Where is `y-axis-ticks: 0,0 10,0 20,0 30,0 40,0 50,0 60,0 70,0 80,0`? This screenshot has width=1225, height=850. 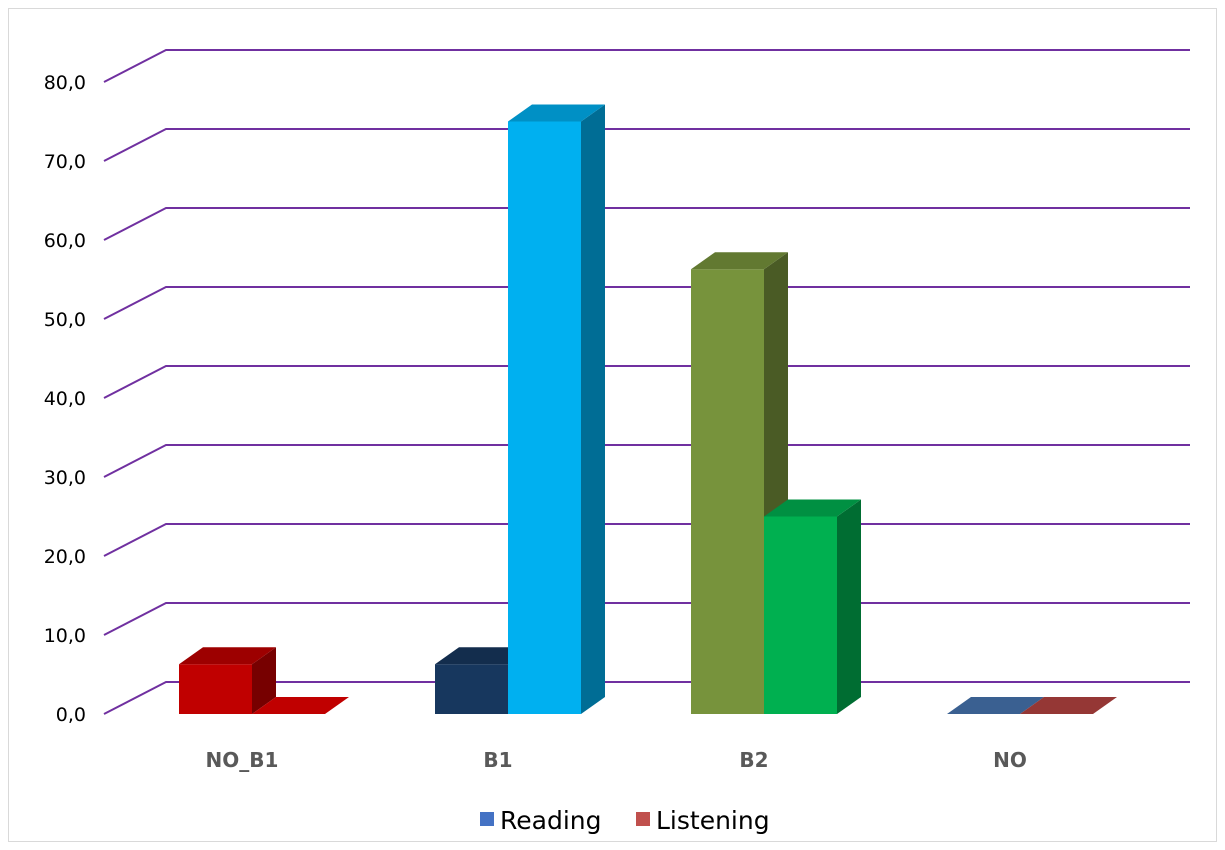 y-axis-ticks: 0,0 10,0 20,0 30,0 40,0 50,0 60,0 70,0 80,0 is located at coordinates (65, 399).